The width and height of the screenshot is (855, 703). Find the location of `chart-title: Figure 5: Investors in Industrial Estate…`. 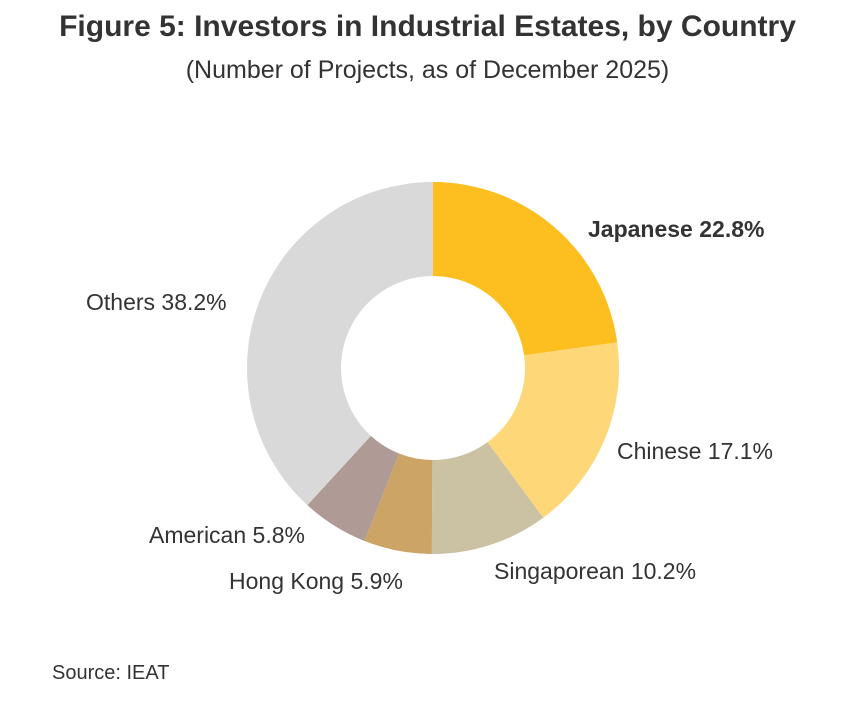

chart-title: Figure 5: Investors in Industrial Estate… is located at coordinates (427, 26).